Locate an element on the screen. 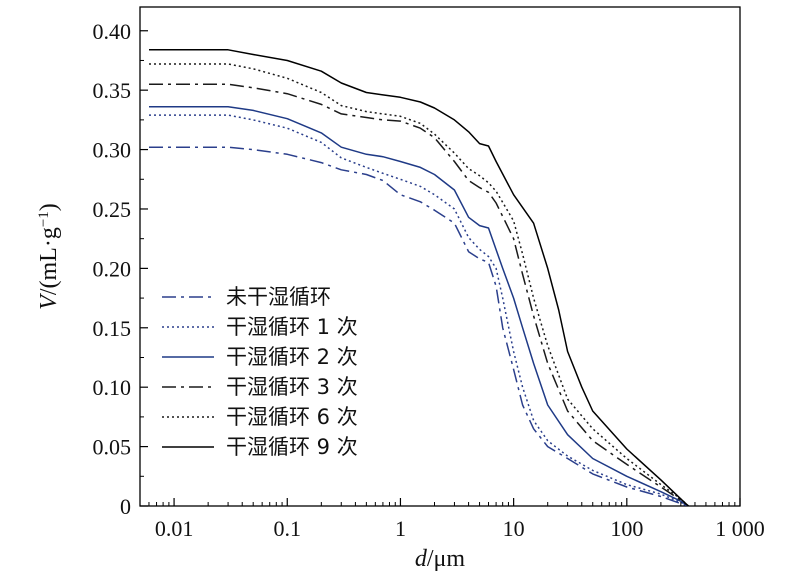 Image resolution: width=800 pixels, height=578 pixels. y-axis-title-close: ) is located at coordinates (49, 207).